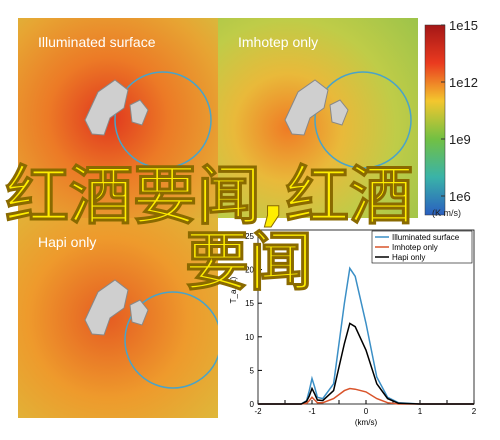 Image resolution: width=500 pixels, height=440 pixels. I want to click on y-tick-label: 5, so click(252, 370).